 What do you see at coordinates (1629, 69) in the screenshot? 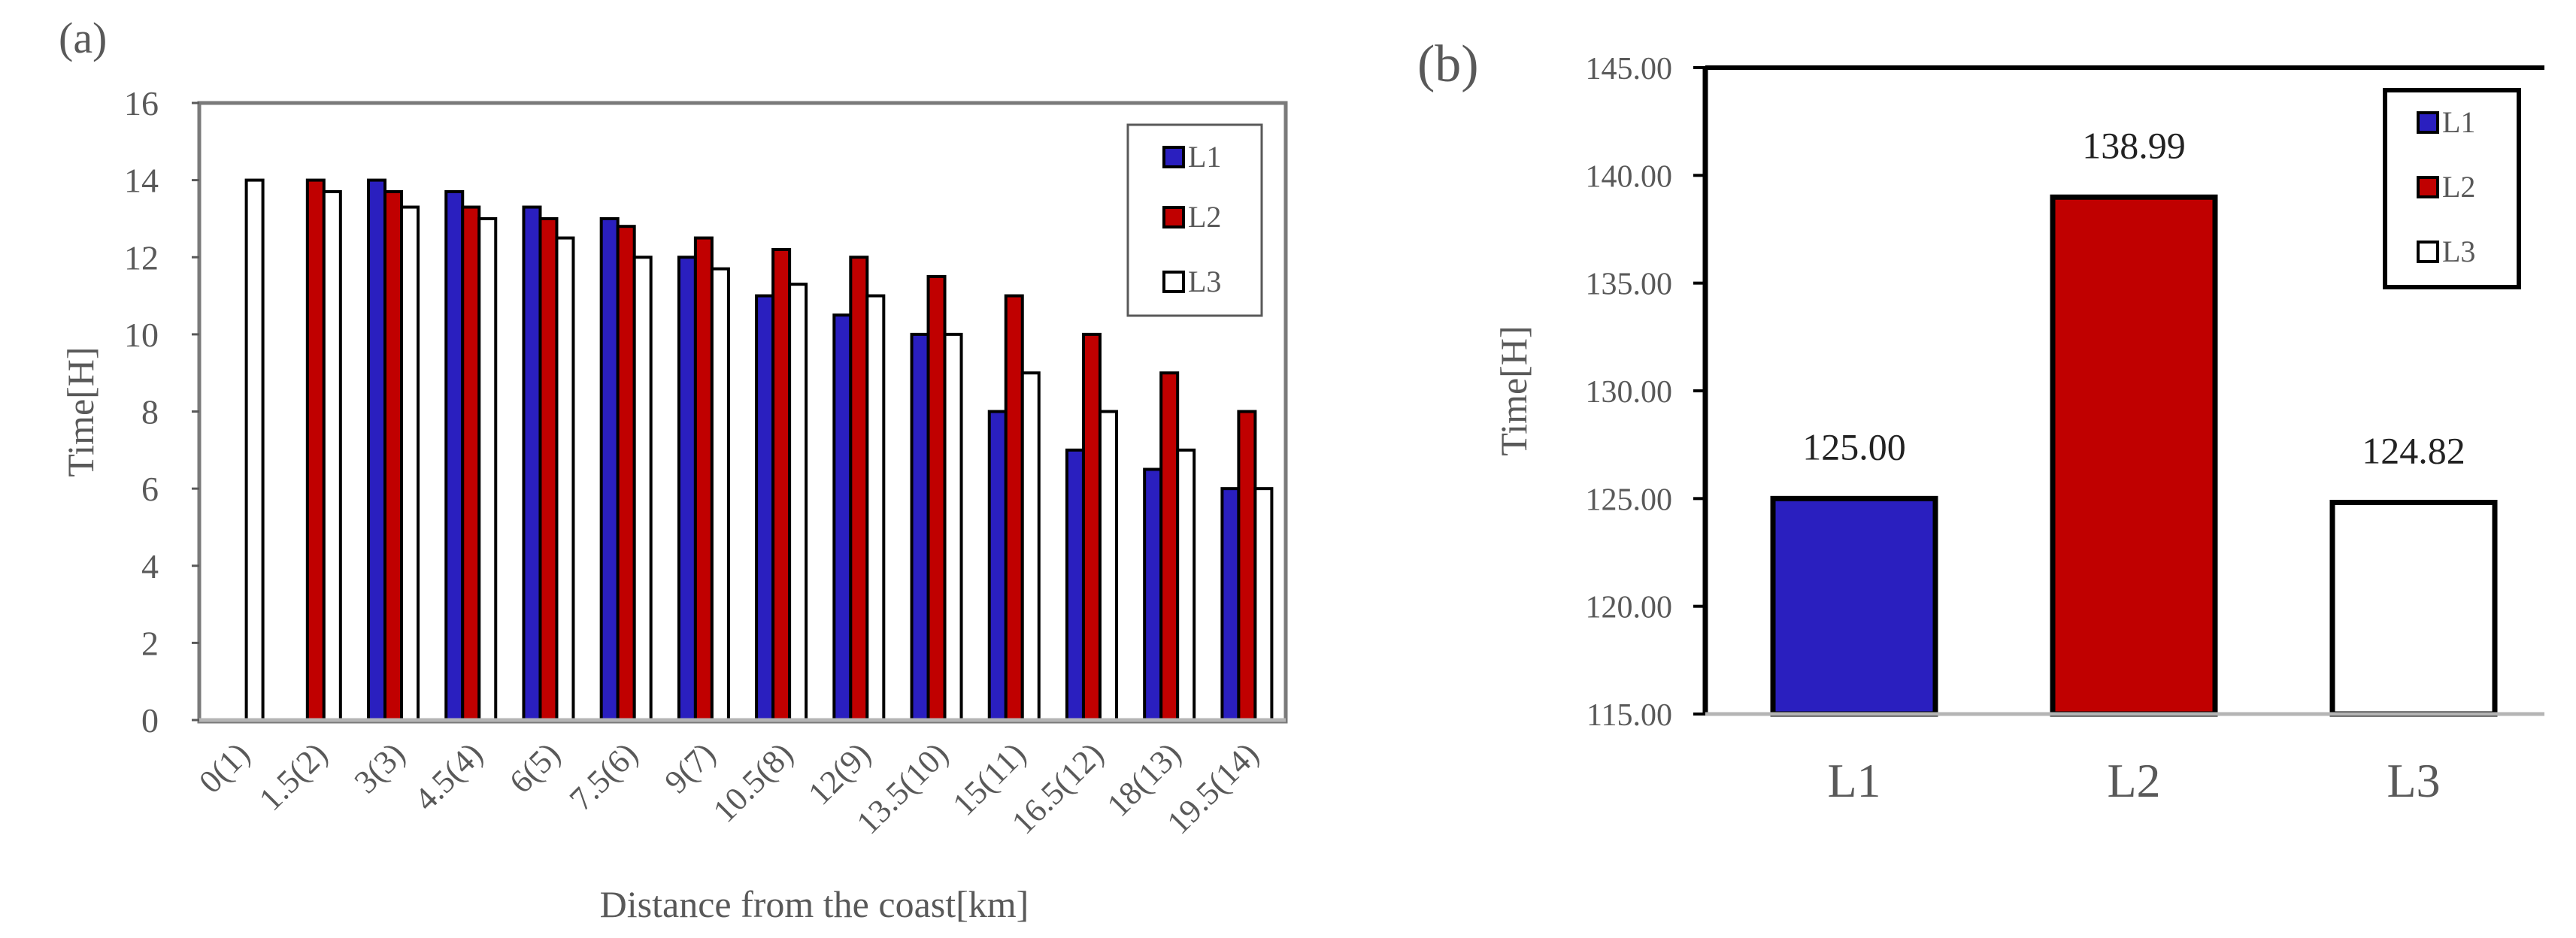
I see `y-tick-label-b: 145.00` at bounding box center [1629, 69].